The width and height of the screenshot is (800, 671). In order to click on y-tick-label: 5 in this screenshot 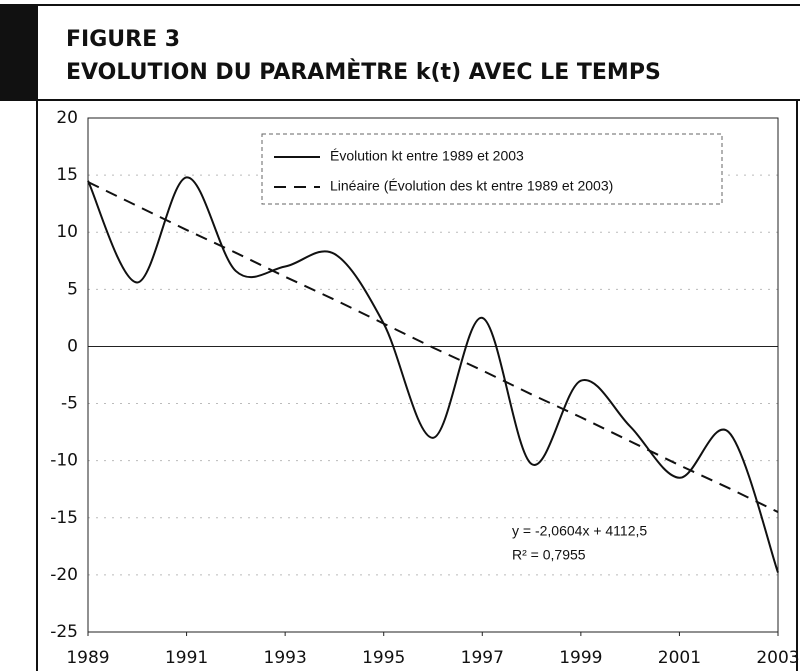, I will do `click(72, 289)`.